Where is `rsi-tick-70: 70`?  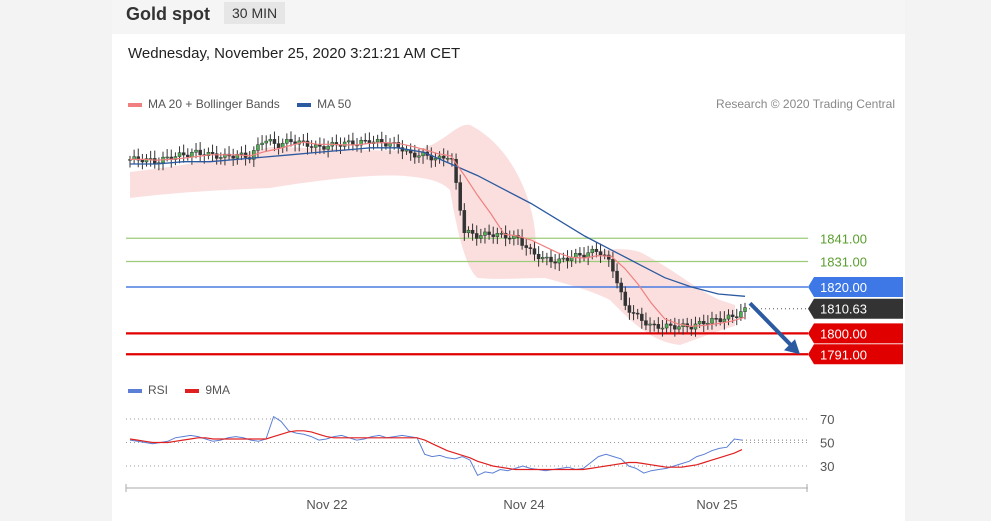
rsi-tick-70: 70 is located at coordinates (827, 419).